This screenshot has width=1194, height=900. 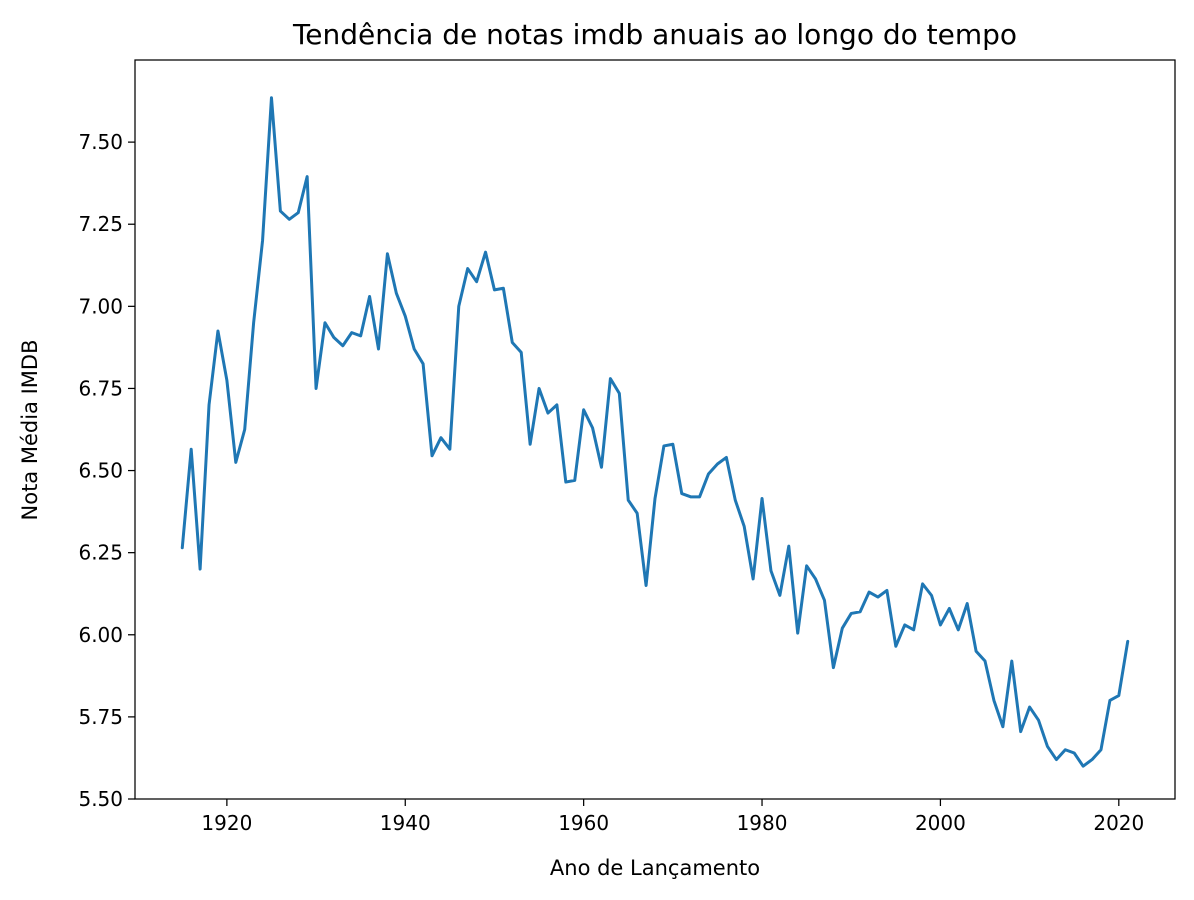 What do you see at coordinates (672, 817) in the screenshot?
I see `x-axis-ticks: 1920 1940 1960 1980 2000 2020` at bounding box center [672, 817].